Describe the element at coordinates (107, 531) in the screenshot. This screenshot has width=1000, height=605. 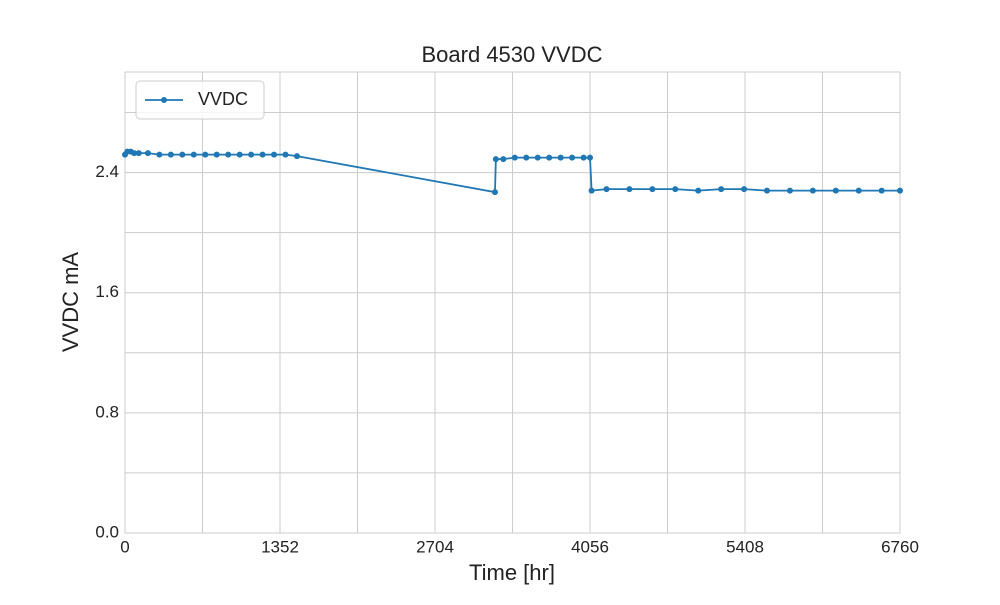
I see `y-tick-label: 0.0` at that location.